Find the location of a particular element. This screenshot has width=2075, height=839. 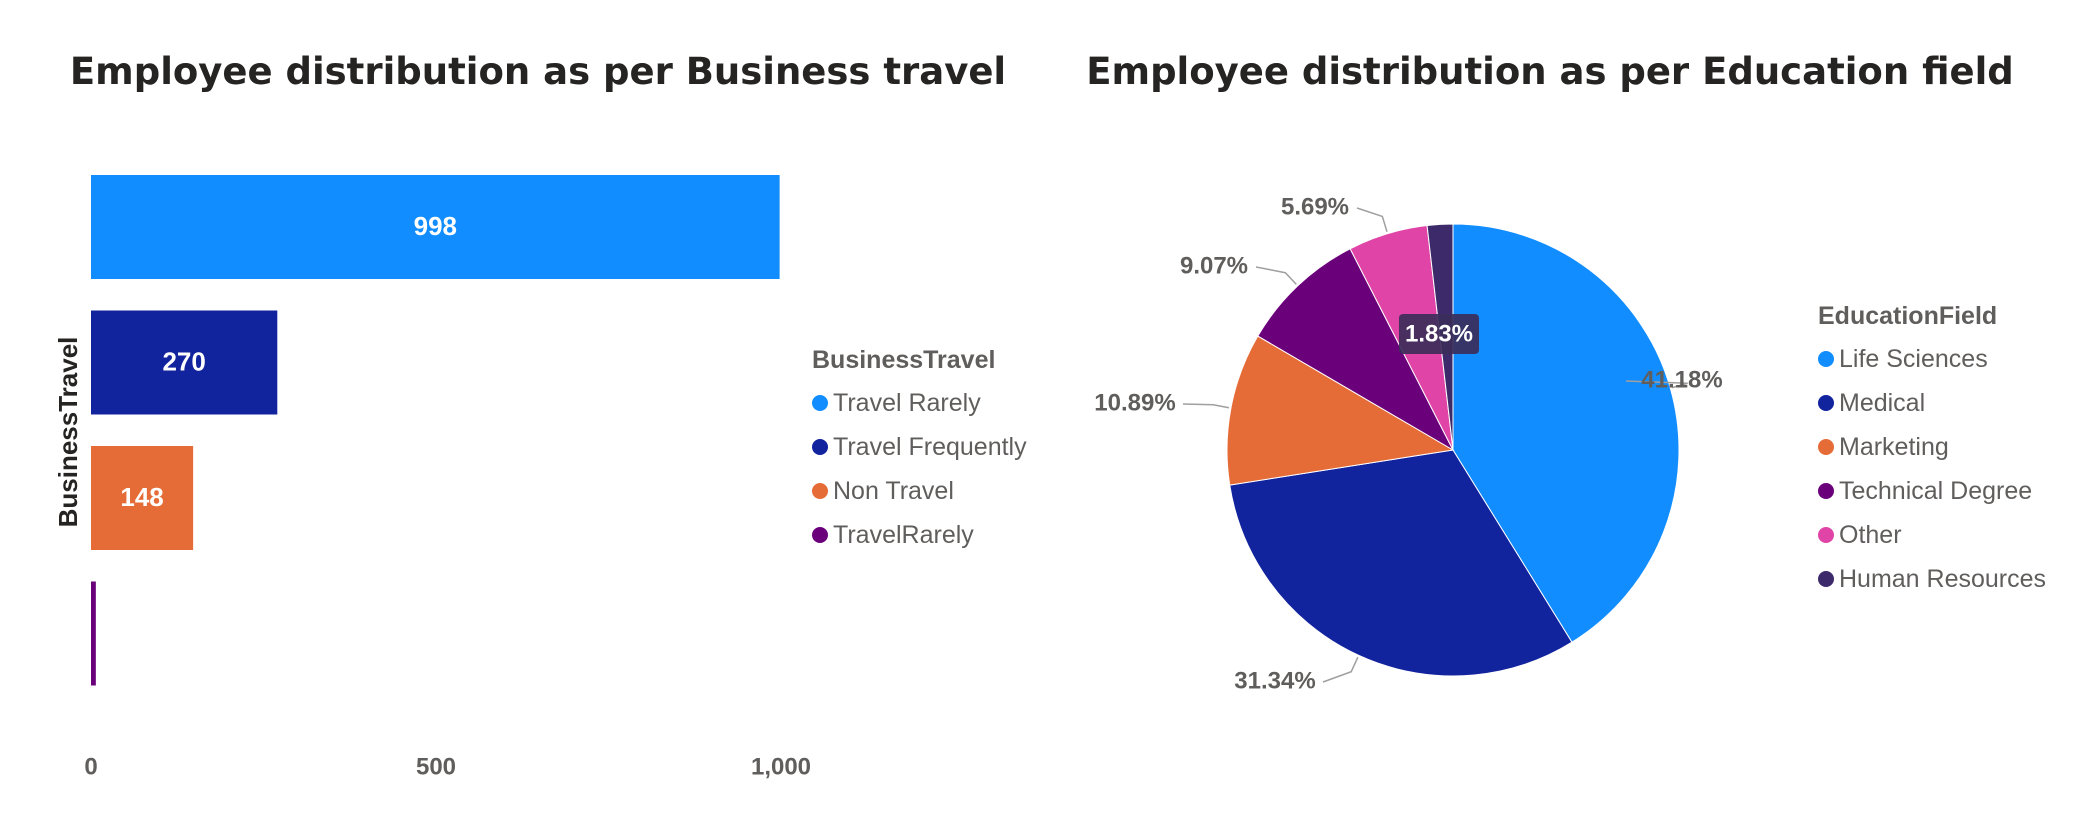

data-label: 998 is located at coordinates (435, 226).